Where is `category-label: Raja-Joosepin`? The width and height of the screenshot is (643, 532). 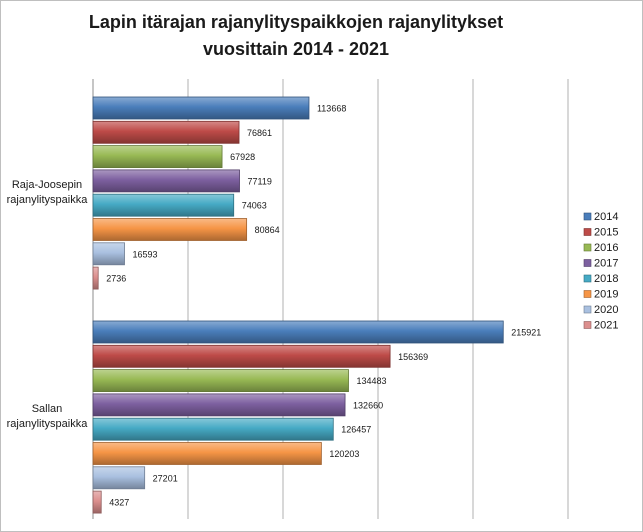
category-label: Raja-Joosepin is located at coordinates (47, 185).